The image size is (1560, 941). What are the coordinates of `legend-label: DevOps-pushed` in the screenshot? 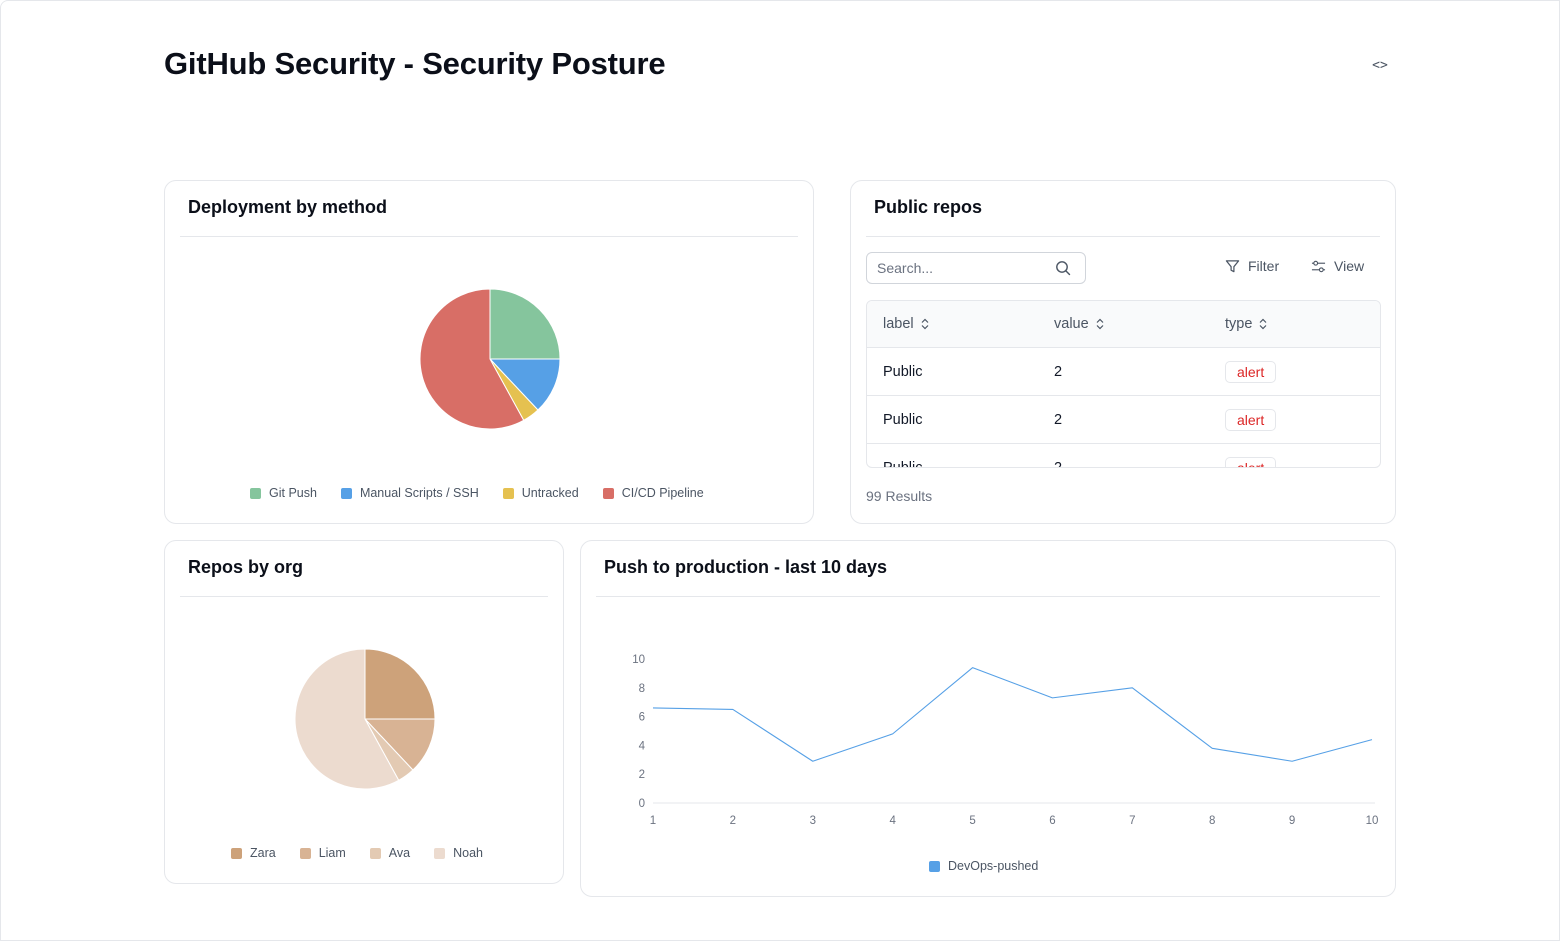 It's located at (993, 866).